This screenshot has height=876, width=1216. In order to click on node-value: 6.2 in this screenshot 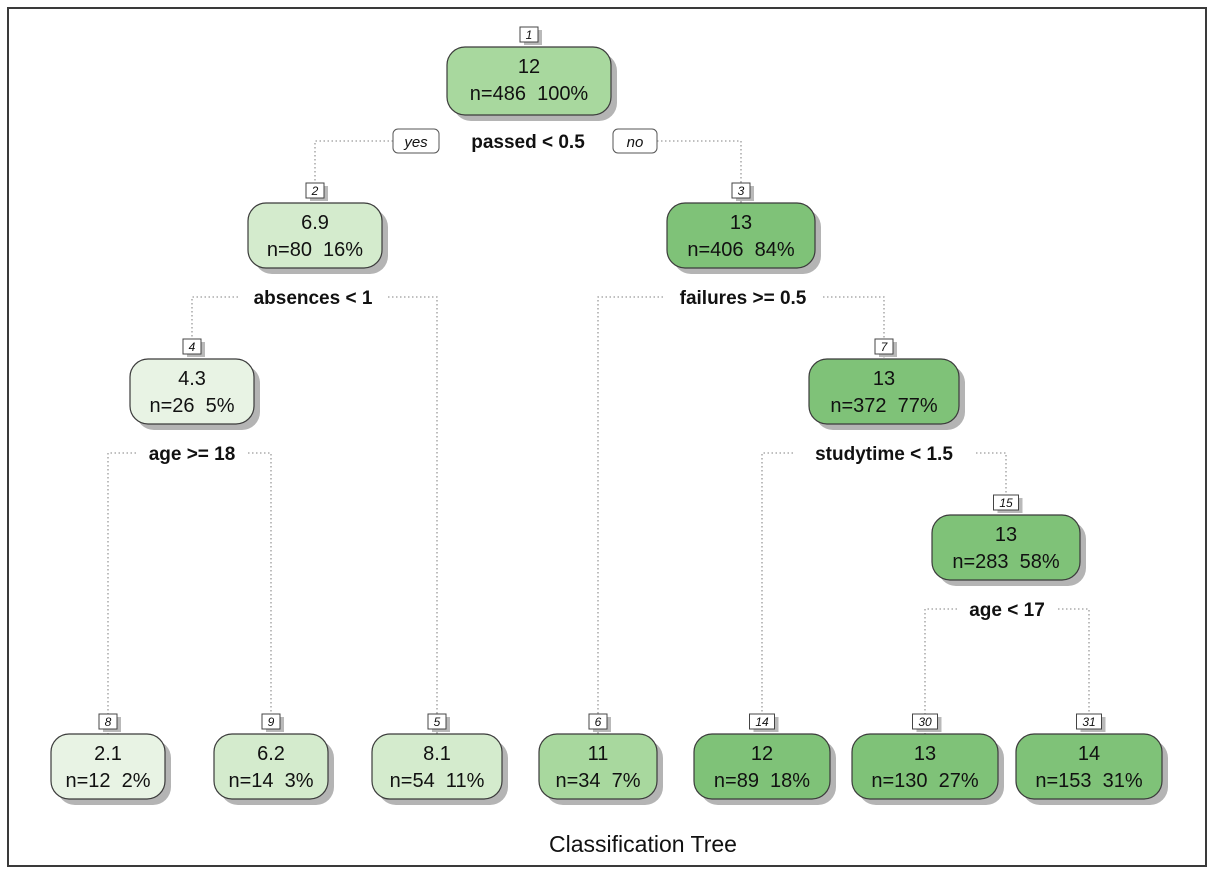, I will do `click(271, 754)`.